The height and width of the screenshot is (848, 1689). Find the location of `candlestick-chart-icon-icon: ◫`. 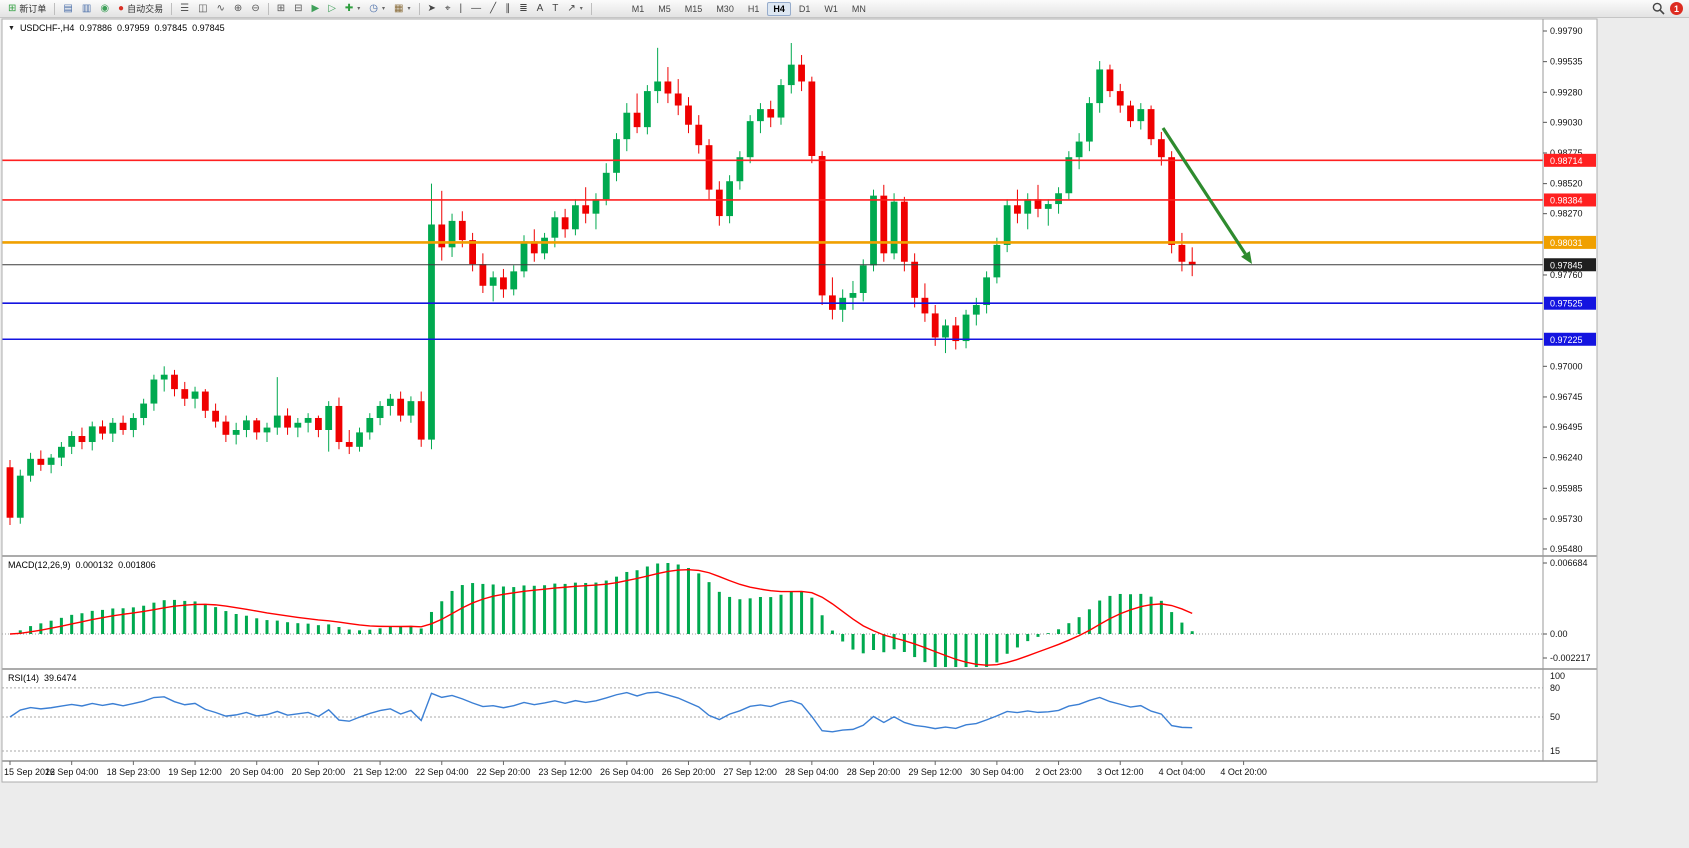

candlestick-chart-icon-icon: ◫ is located at coordinates (203, 8).